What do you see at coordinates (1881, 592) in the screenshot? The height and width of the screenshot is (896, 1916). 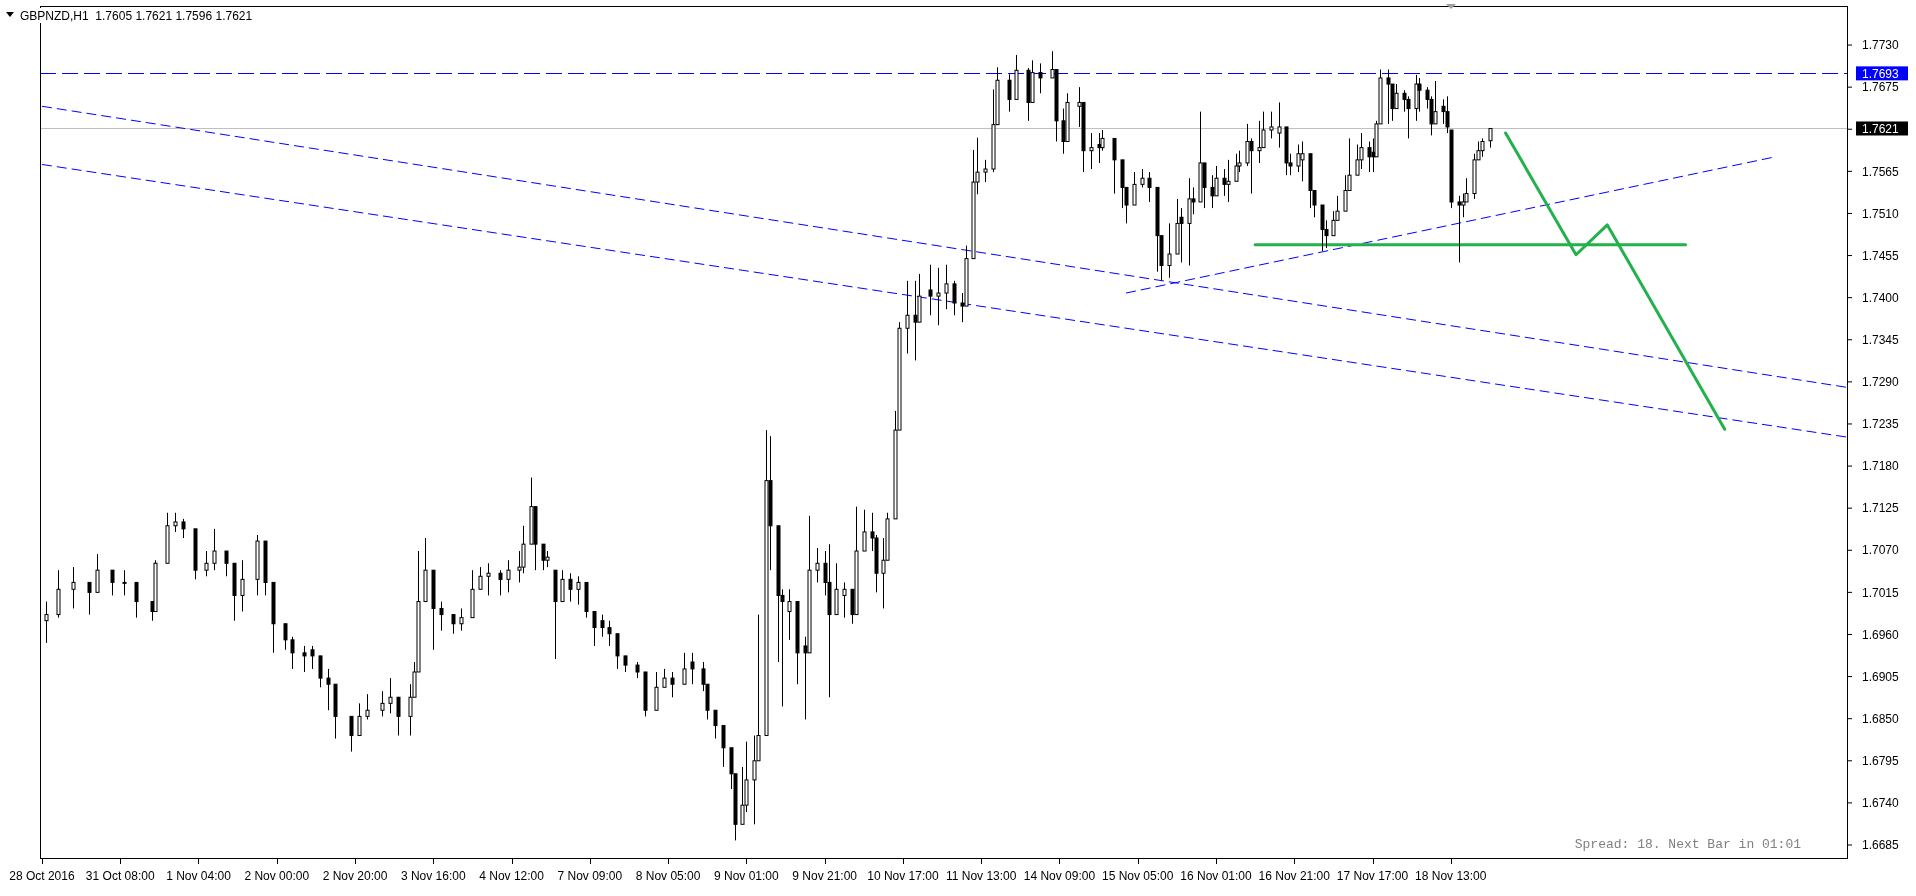 I see `y-tick-label: 1.7015` at bounding box center [1881, 592].